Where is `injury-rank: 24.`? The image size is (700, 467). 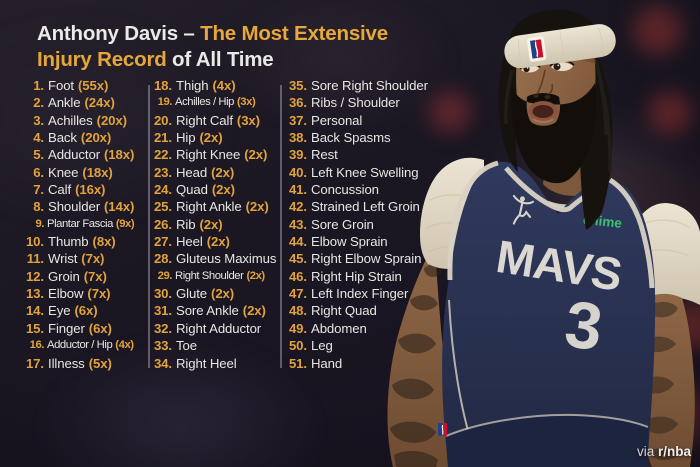
injury-rank: 24. is located at coordinates (162, 190).